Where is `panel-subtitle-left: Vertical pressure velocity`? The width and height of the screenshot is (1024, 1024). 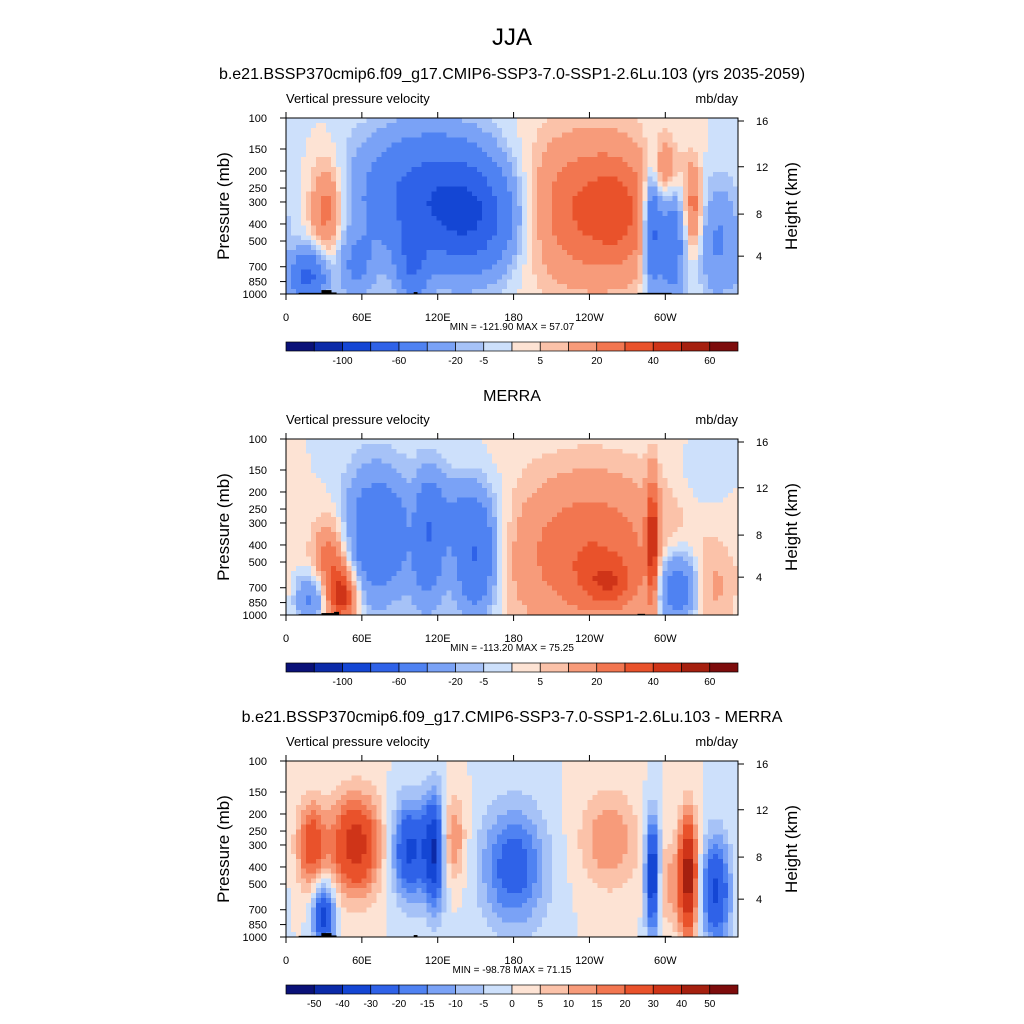
panel-subtitle-left: Vertical pressure velocity is located at coordinates (358, 98).